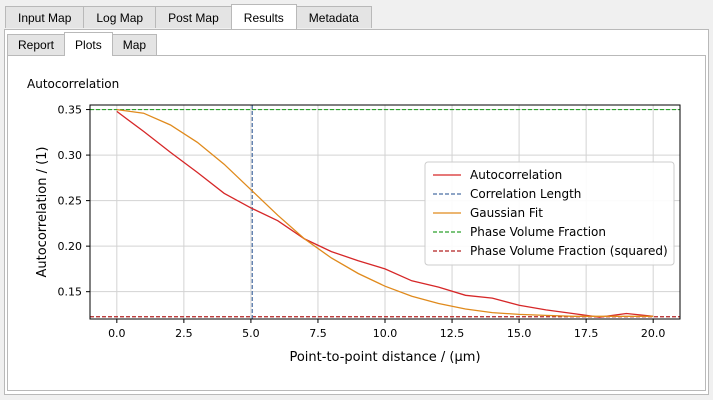 This screenshot has width=713, height=400. I want to click on legend-label: Correlation Length, so click(525, 194).